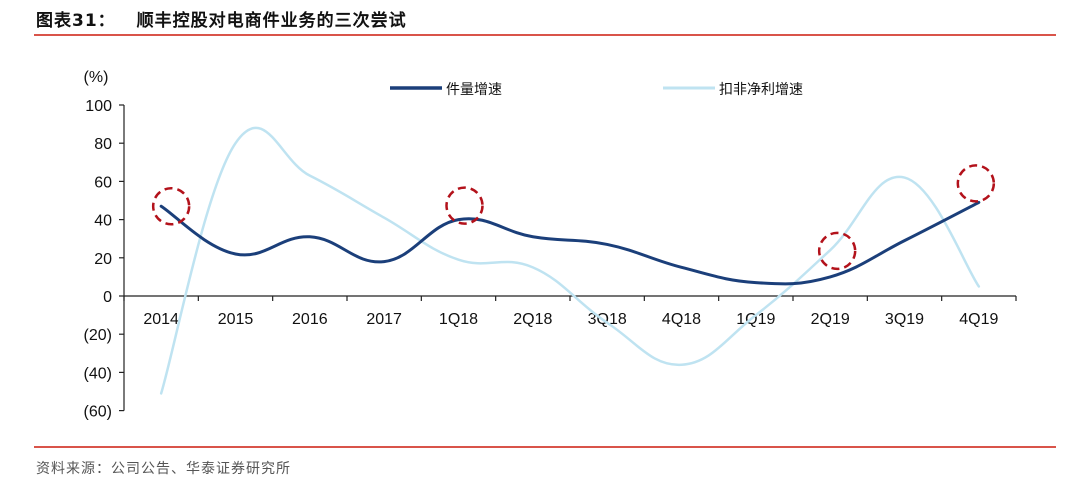  Describe the element at coordinates (103, 182) in the screenshot. I see `y-tick-label: 60` at that location.